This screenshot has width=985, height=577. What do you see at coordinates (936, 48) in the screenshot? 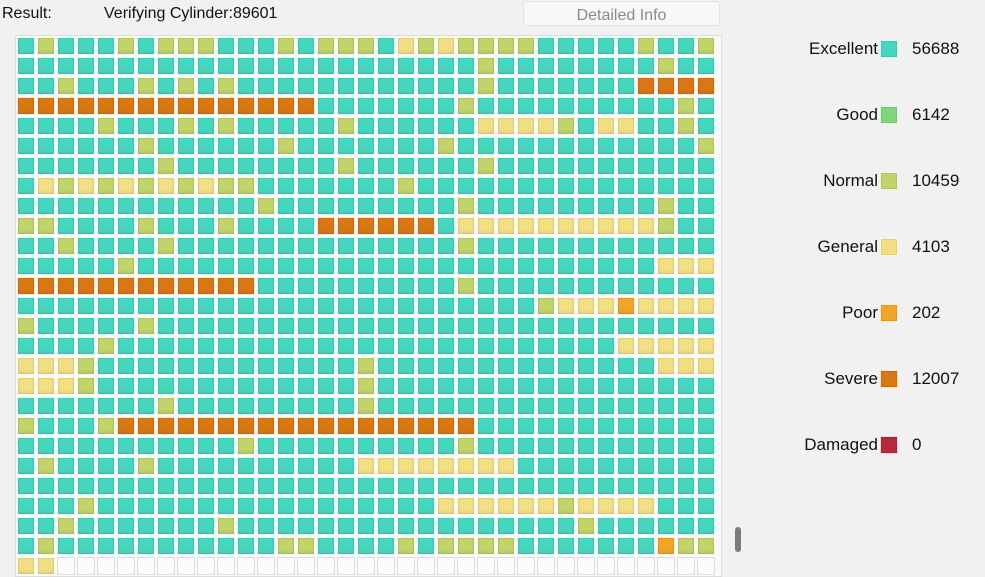
I see `legend-count: 56688` at bounding box center [936, 48].